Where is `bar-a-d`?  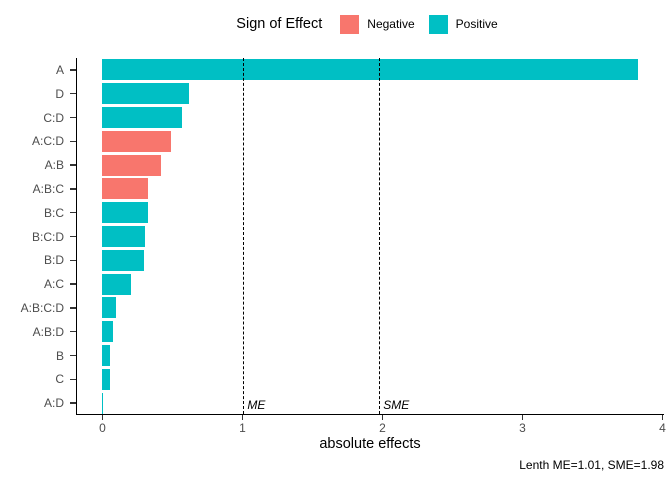 bar-a-d is located at coordinates (103, 403).